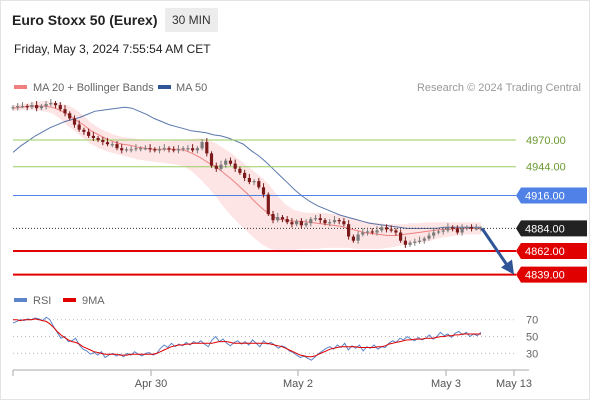  What do you see at coordinates (545, 229) in the screenshot?
I see `level-label-4884-00: 4884.00` at bounding box center [545, 229].